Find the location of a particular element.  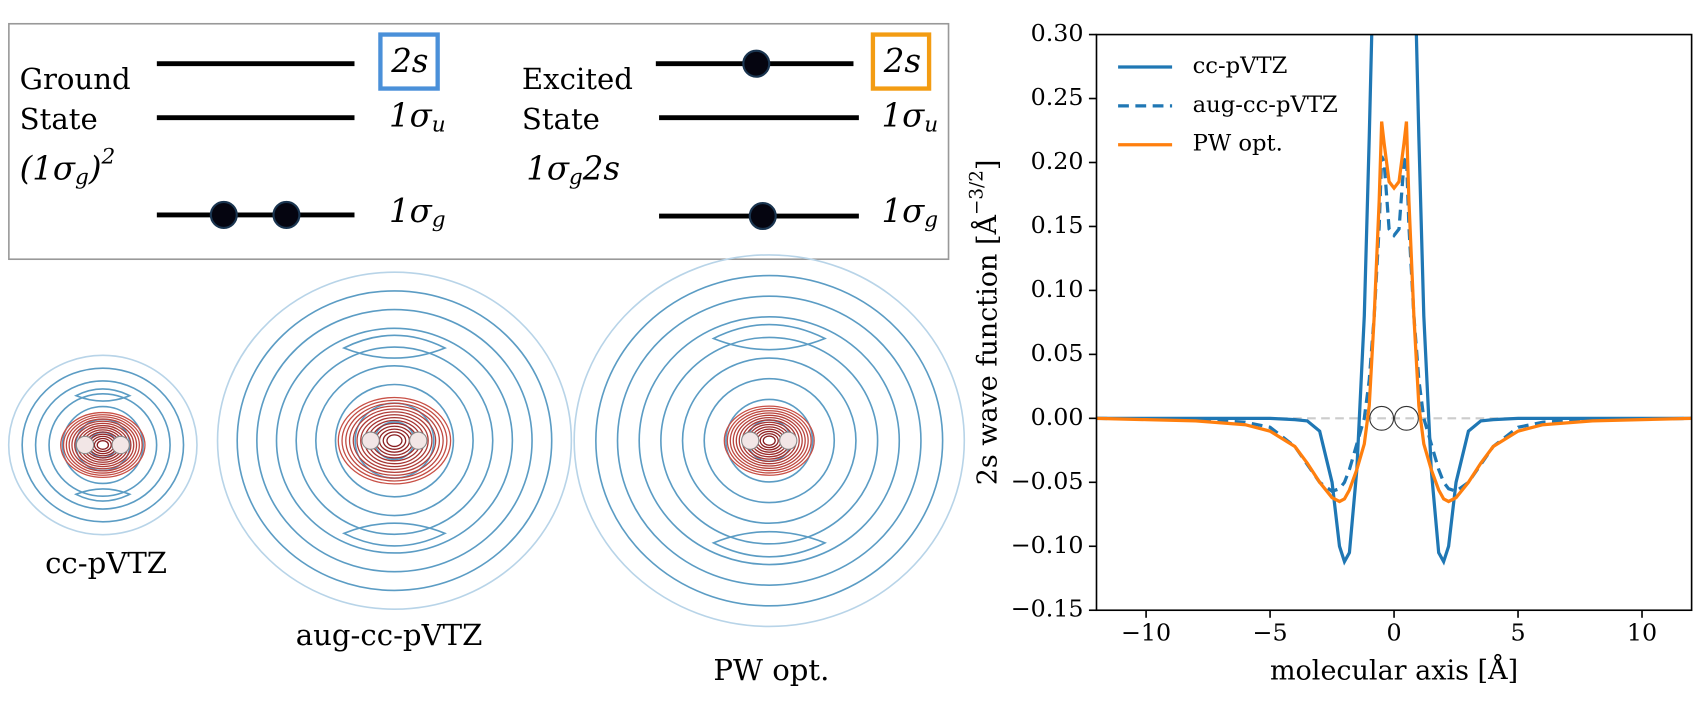

excited-config: 1σg2s is located at coordinates (573, 169).